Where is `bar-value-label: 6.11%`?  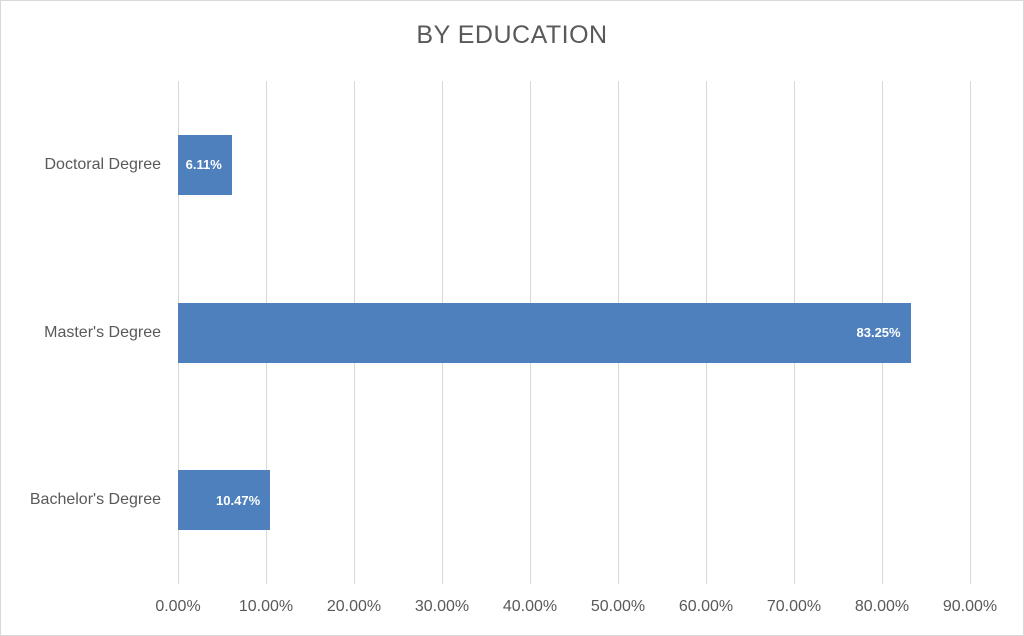 bar-value-label: 6.11% is located at coordinates (203, 165).